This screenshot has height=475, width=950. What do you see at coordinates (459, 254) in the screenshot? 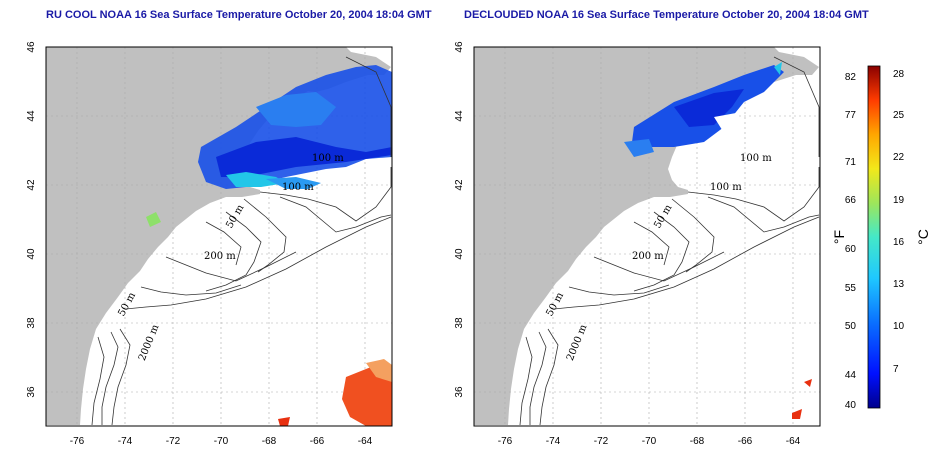
I see `right-y-tick: 40` at bounding box center [459, 254].